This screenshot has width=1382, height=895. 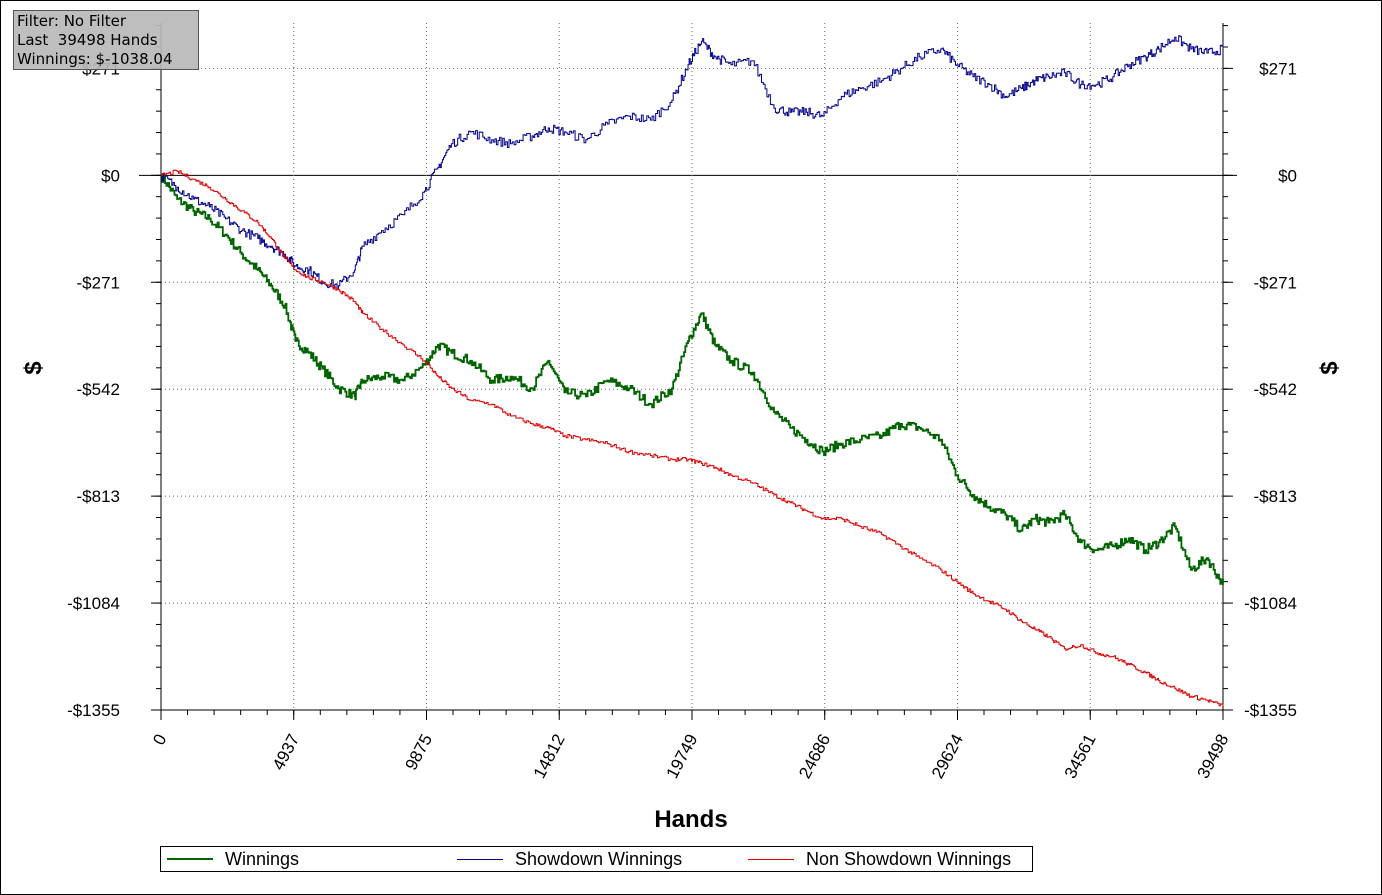 What do you see at coordinates (1275, 282) in the screenshot?
I see `y-tick-label-right: -$271` at bounding box center [1275, 282].